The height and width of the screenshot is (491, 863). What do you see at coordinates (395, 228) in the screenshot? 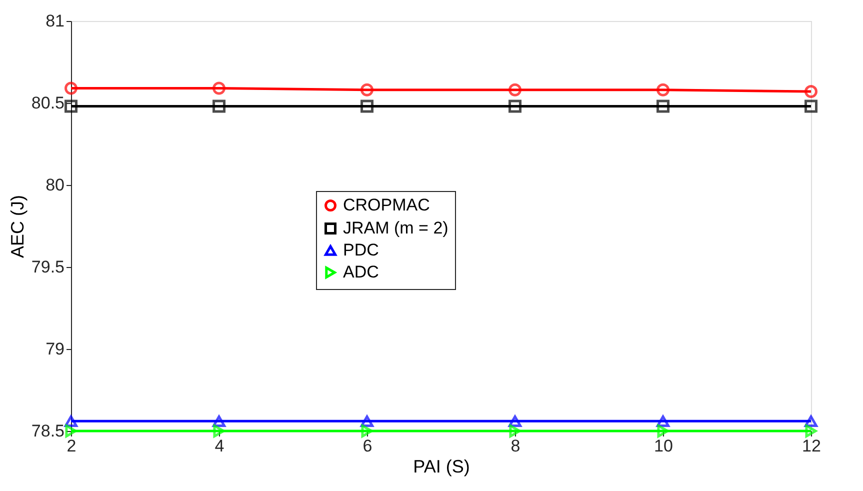
I see `legend-label: JRAM (m = 2)` at bounding box center [395, 228].